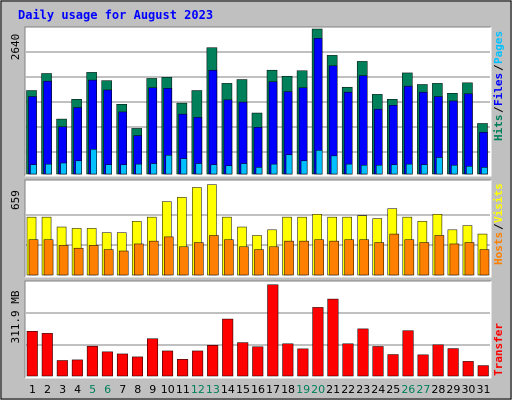 The image size is (512, 400). I want to click on x-tick-label: 17, so click(273, 389).